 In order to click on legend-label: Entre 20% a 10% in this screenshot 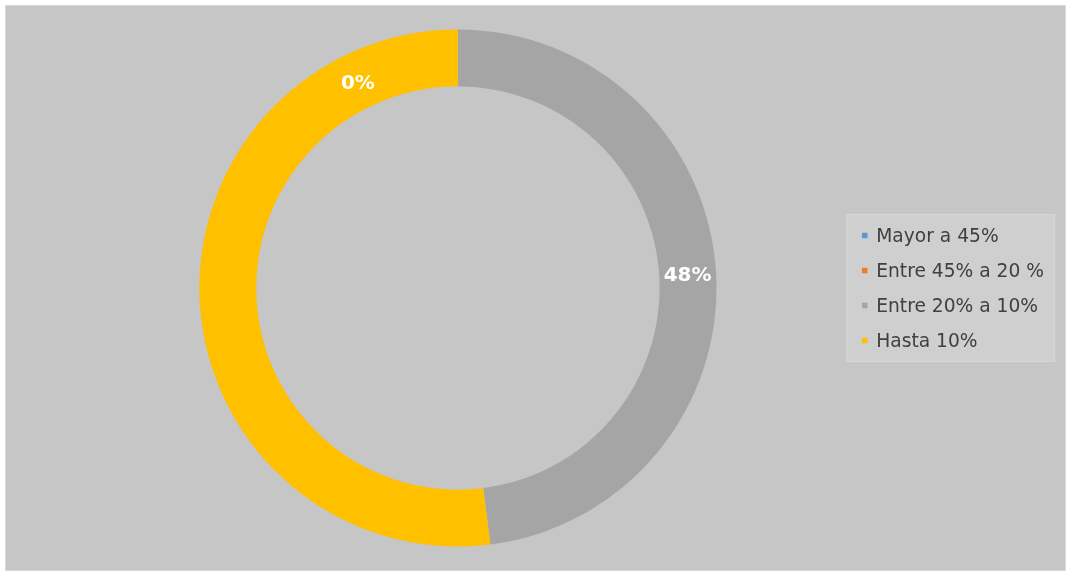, I will do `click(957, 305)`.